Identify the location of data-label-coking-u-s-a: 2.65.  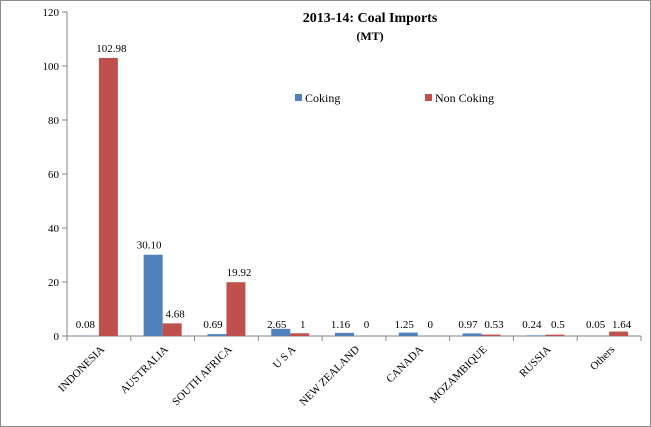
(277, 325).